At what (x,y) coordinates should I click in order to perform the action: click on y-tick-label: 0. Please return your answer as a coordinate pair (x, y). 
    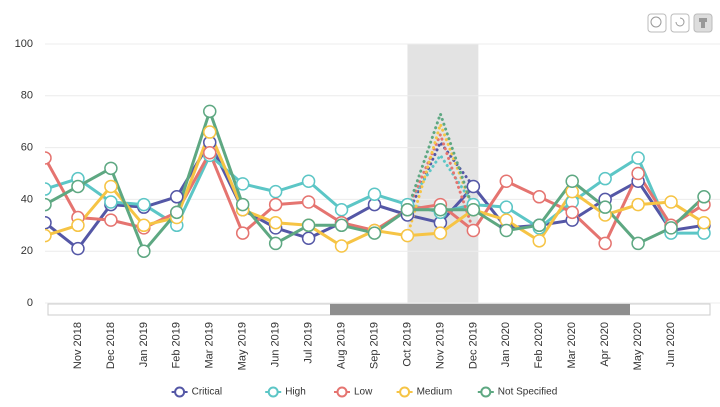
    Looking at the image, I should click on (30, 303).